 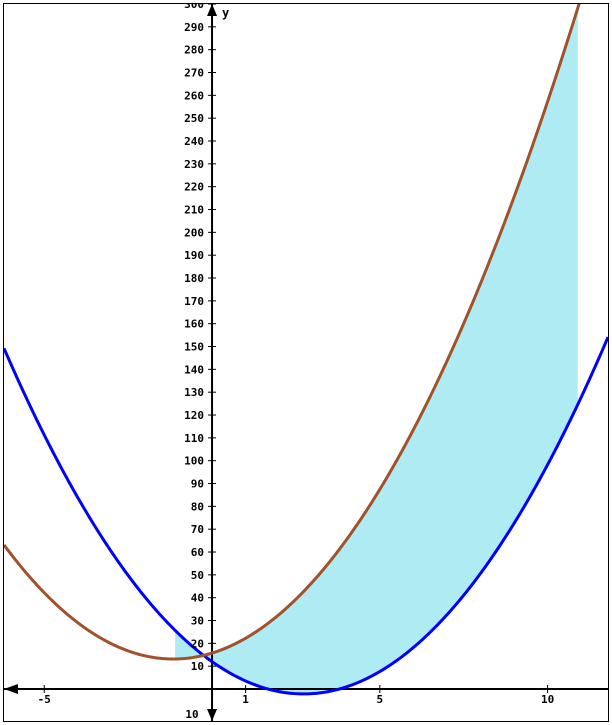 I want to click on y-tick-label: 40, so click(x=197, y=598).